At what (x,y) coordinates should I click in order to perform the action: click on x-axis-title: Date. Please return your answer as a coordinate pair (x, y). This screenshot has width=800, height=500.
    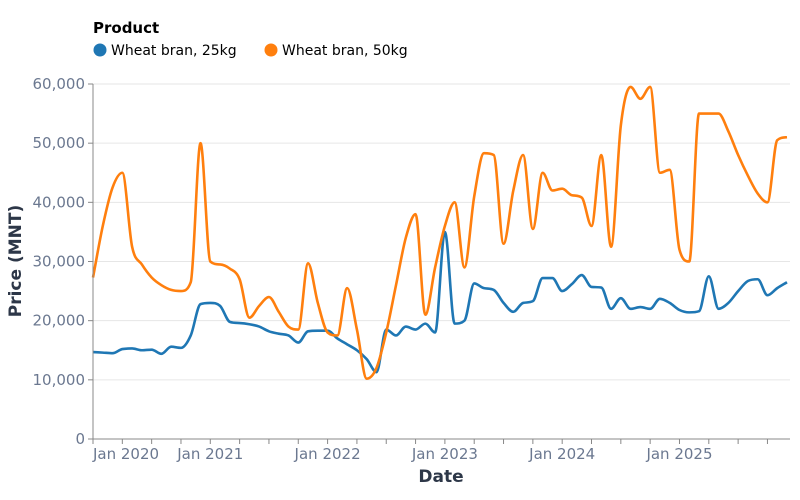
    Looking at the image, I should click on (440, 477).